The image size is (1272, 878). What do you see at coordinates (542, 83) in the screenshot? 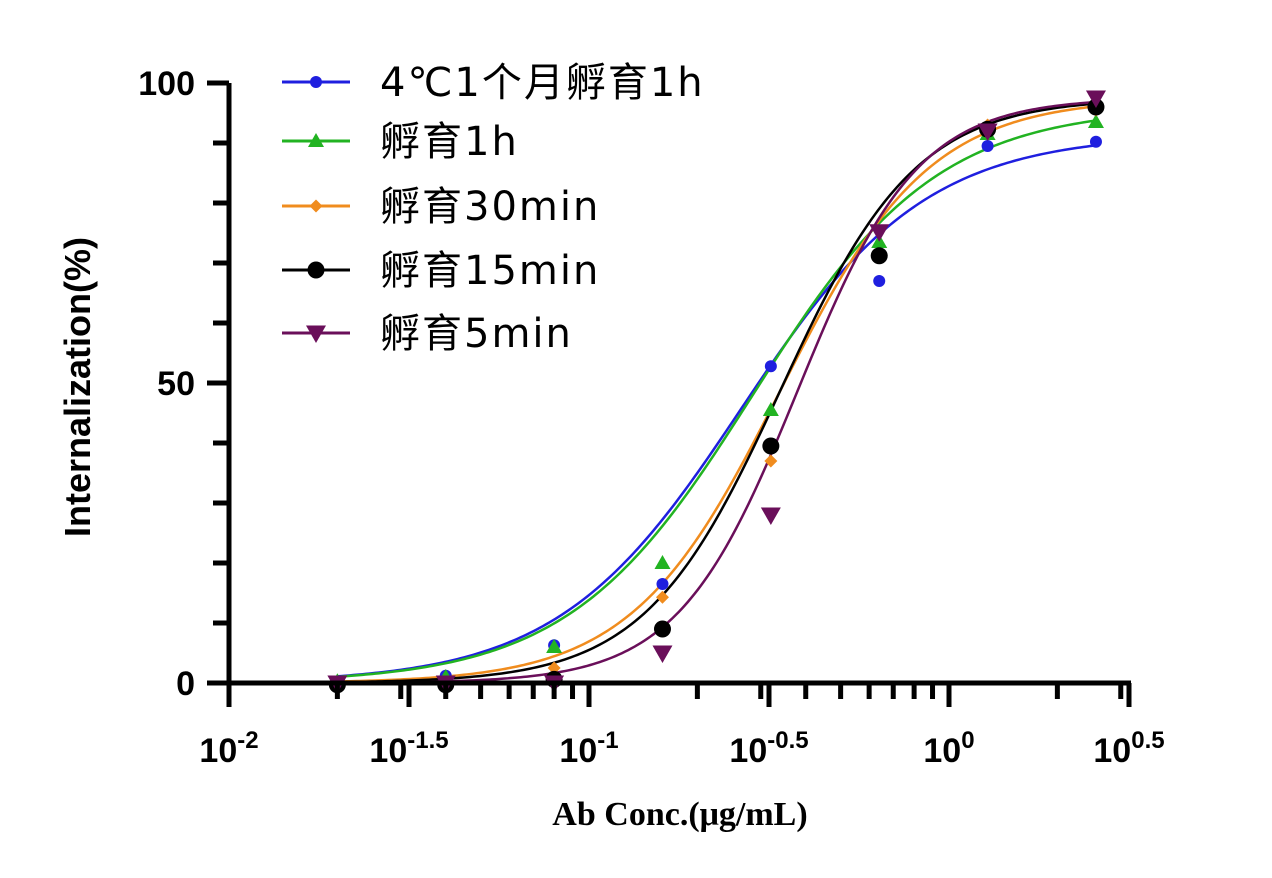
I see `legend-label: 4℃1个月孵育1h` at bounding box center [542, 83].